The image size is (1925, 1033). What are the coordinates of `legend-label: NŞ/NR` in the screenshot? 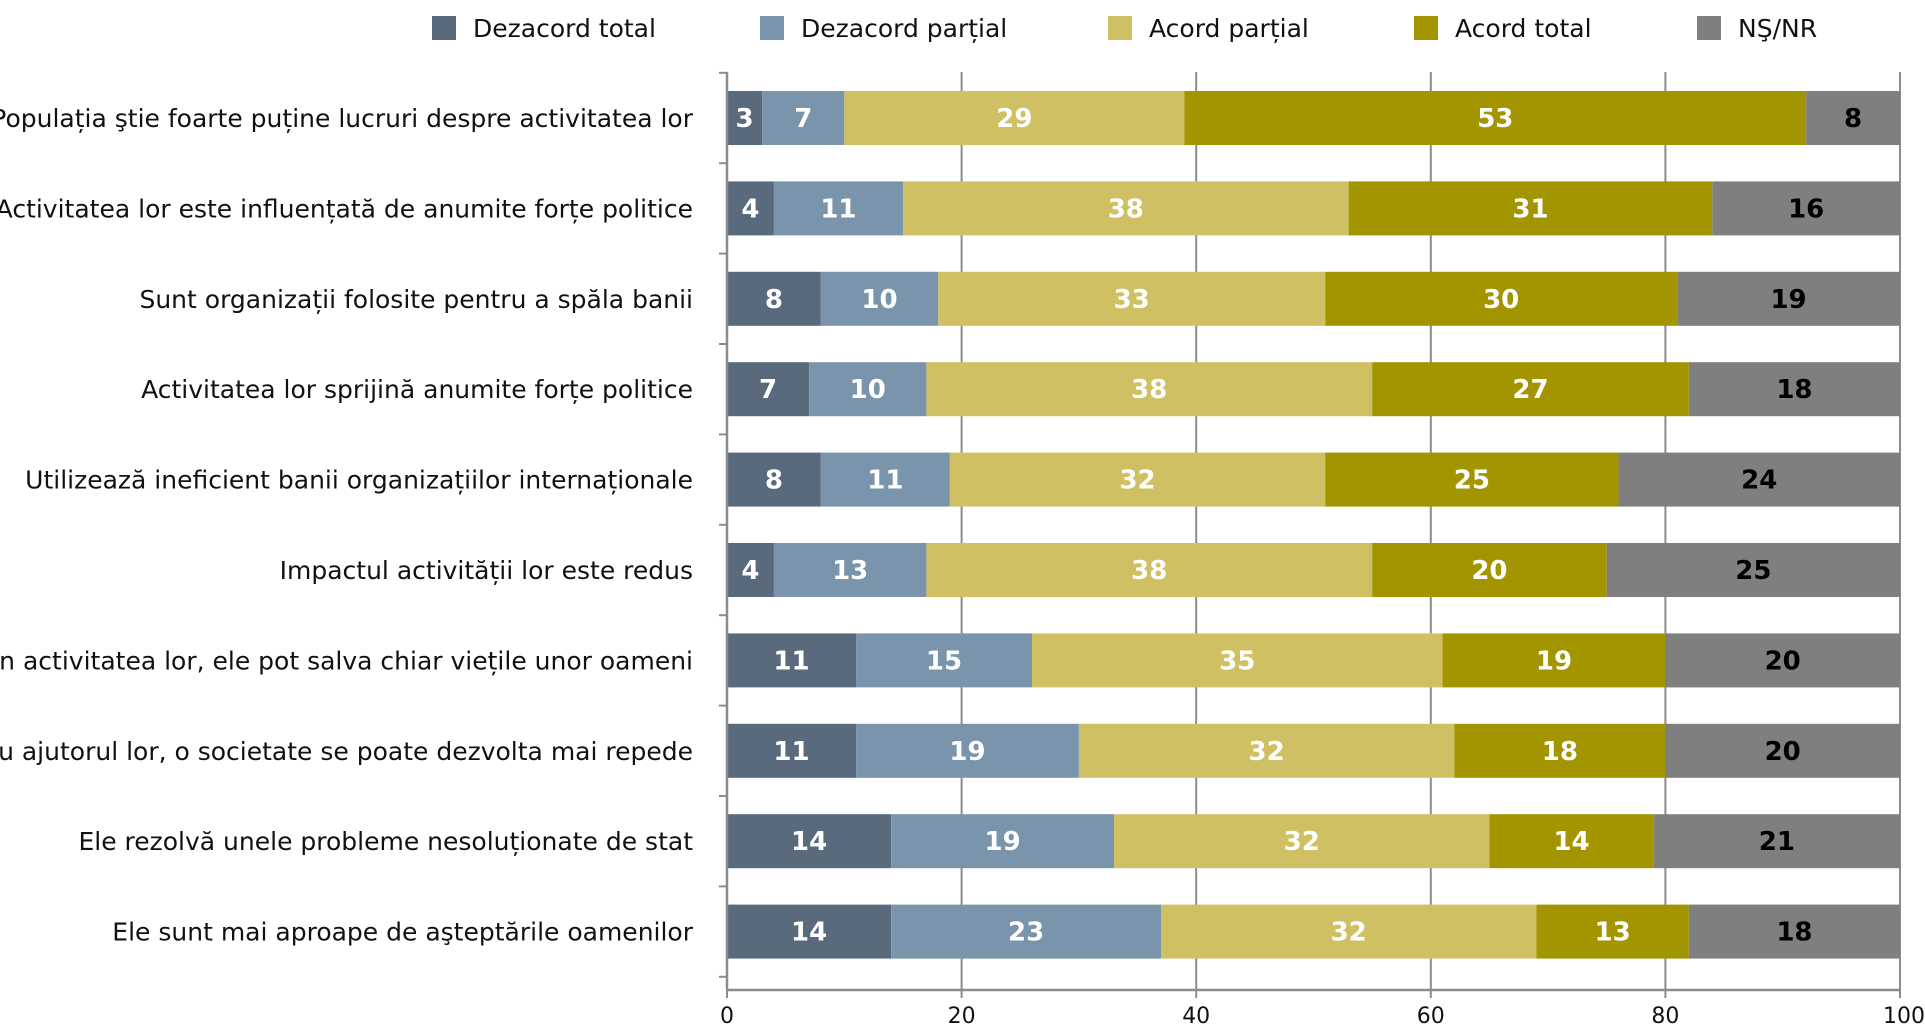 It's located at (1777, 28).